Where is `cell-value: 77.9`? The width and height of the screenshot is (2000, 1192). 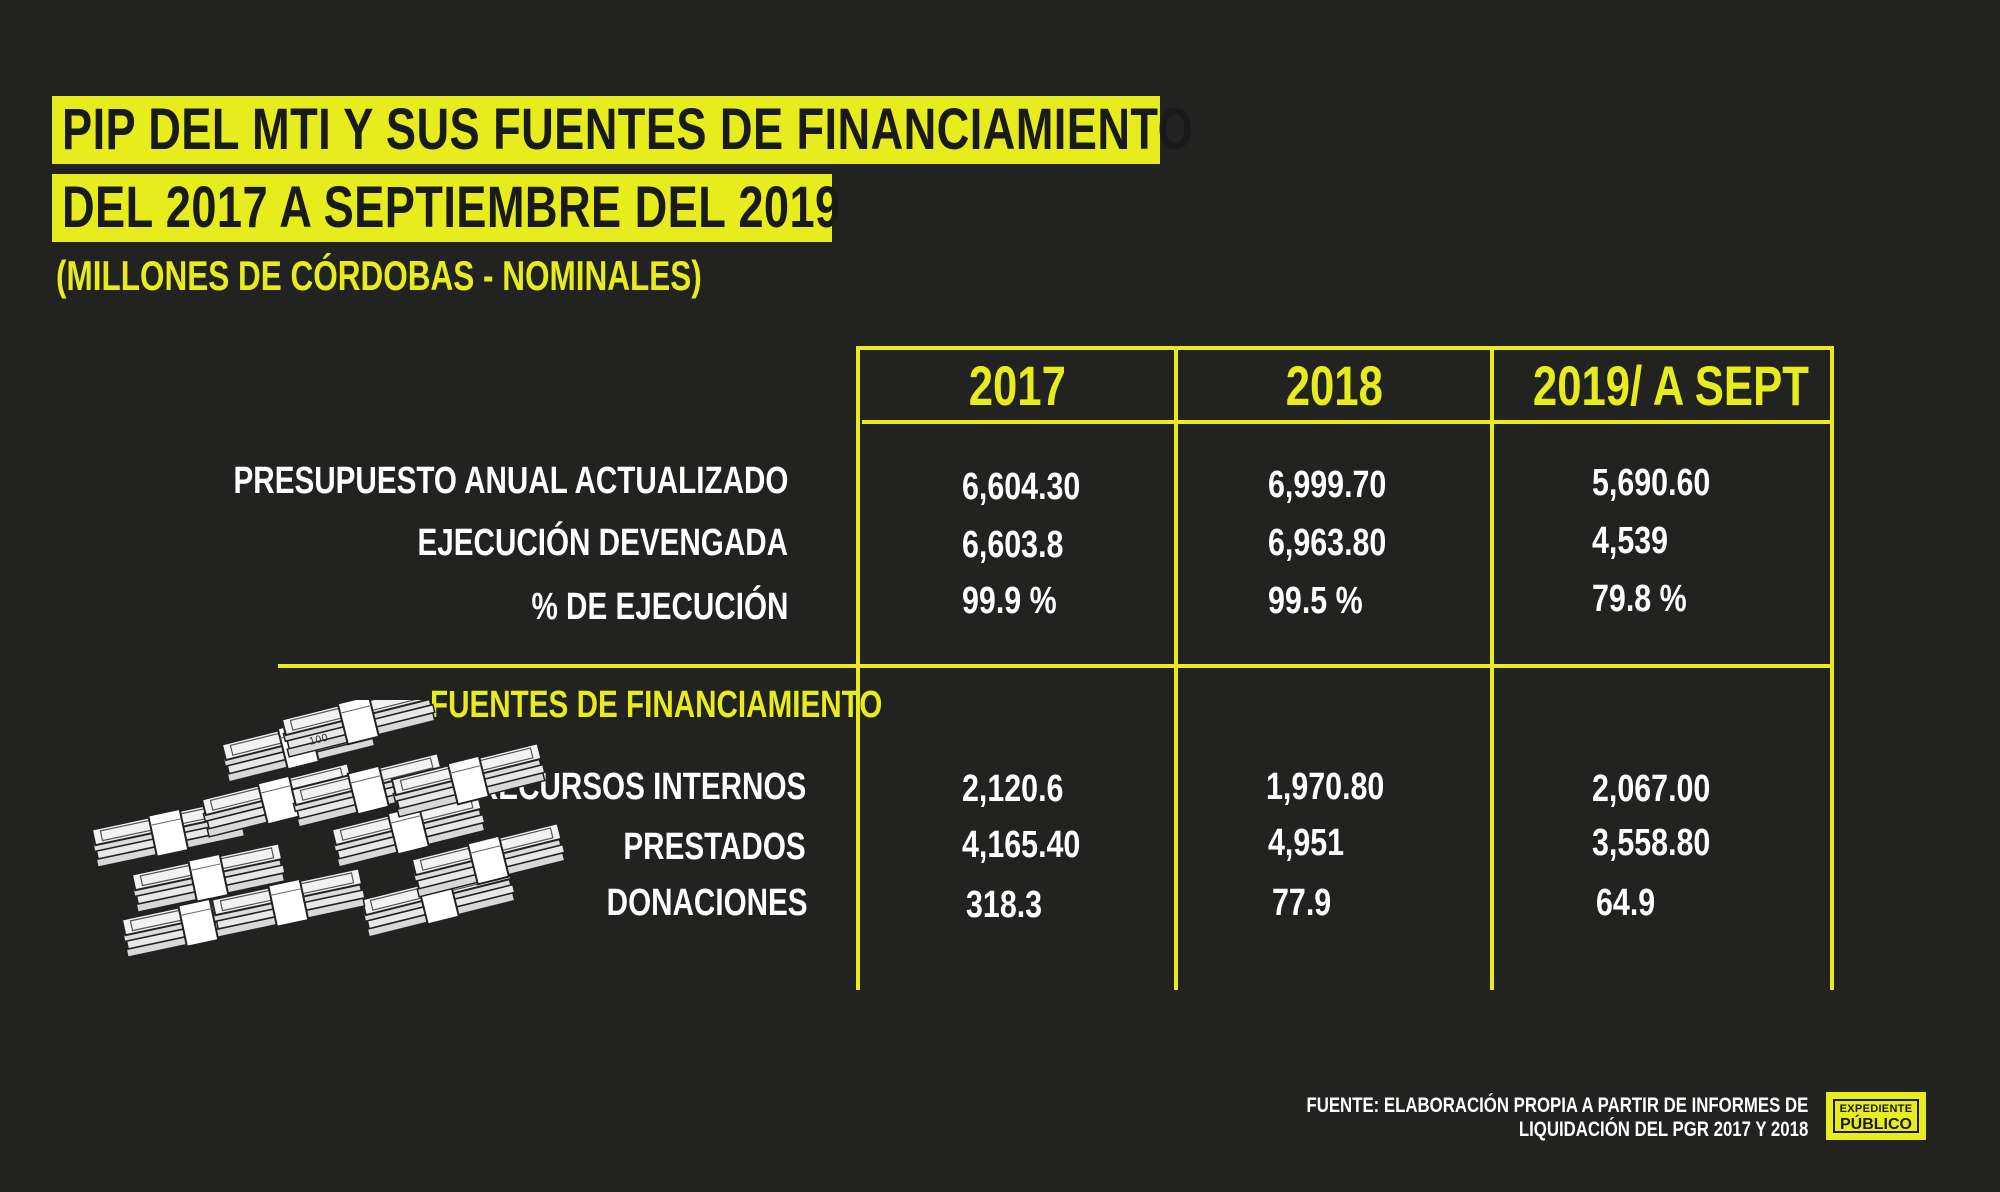 cell-value: 77.9 is located at coordinates (1302, 903).